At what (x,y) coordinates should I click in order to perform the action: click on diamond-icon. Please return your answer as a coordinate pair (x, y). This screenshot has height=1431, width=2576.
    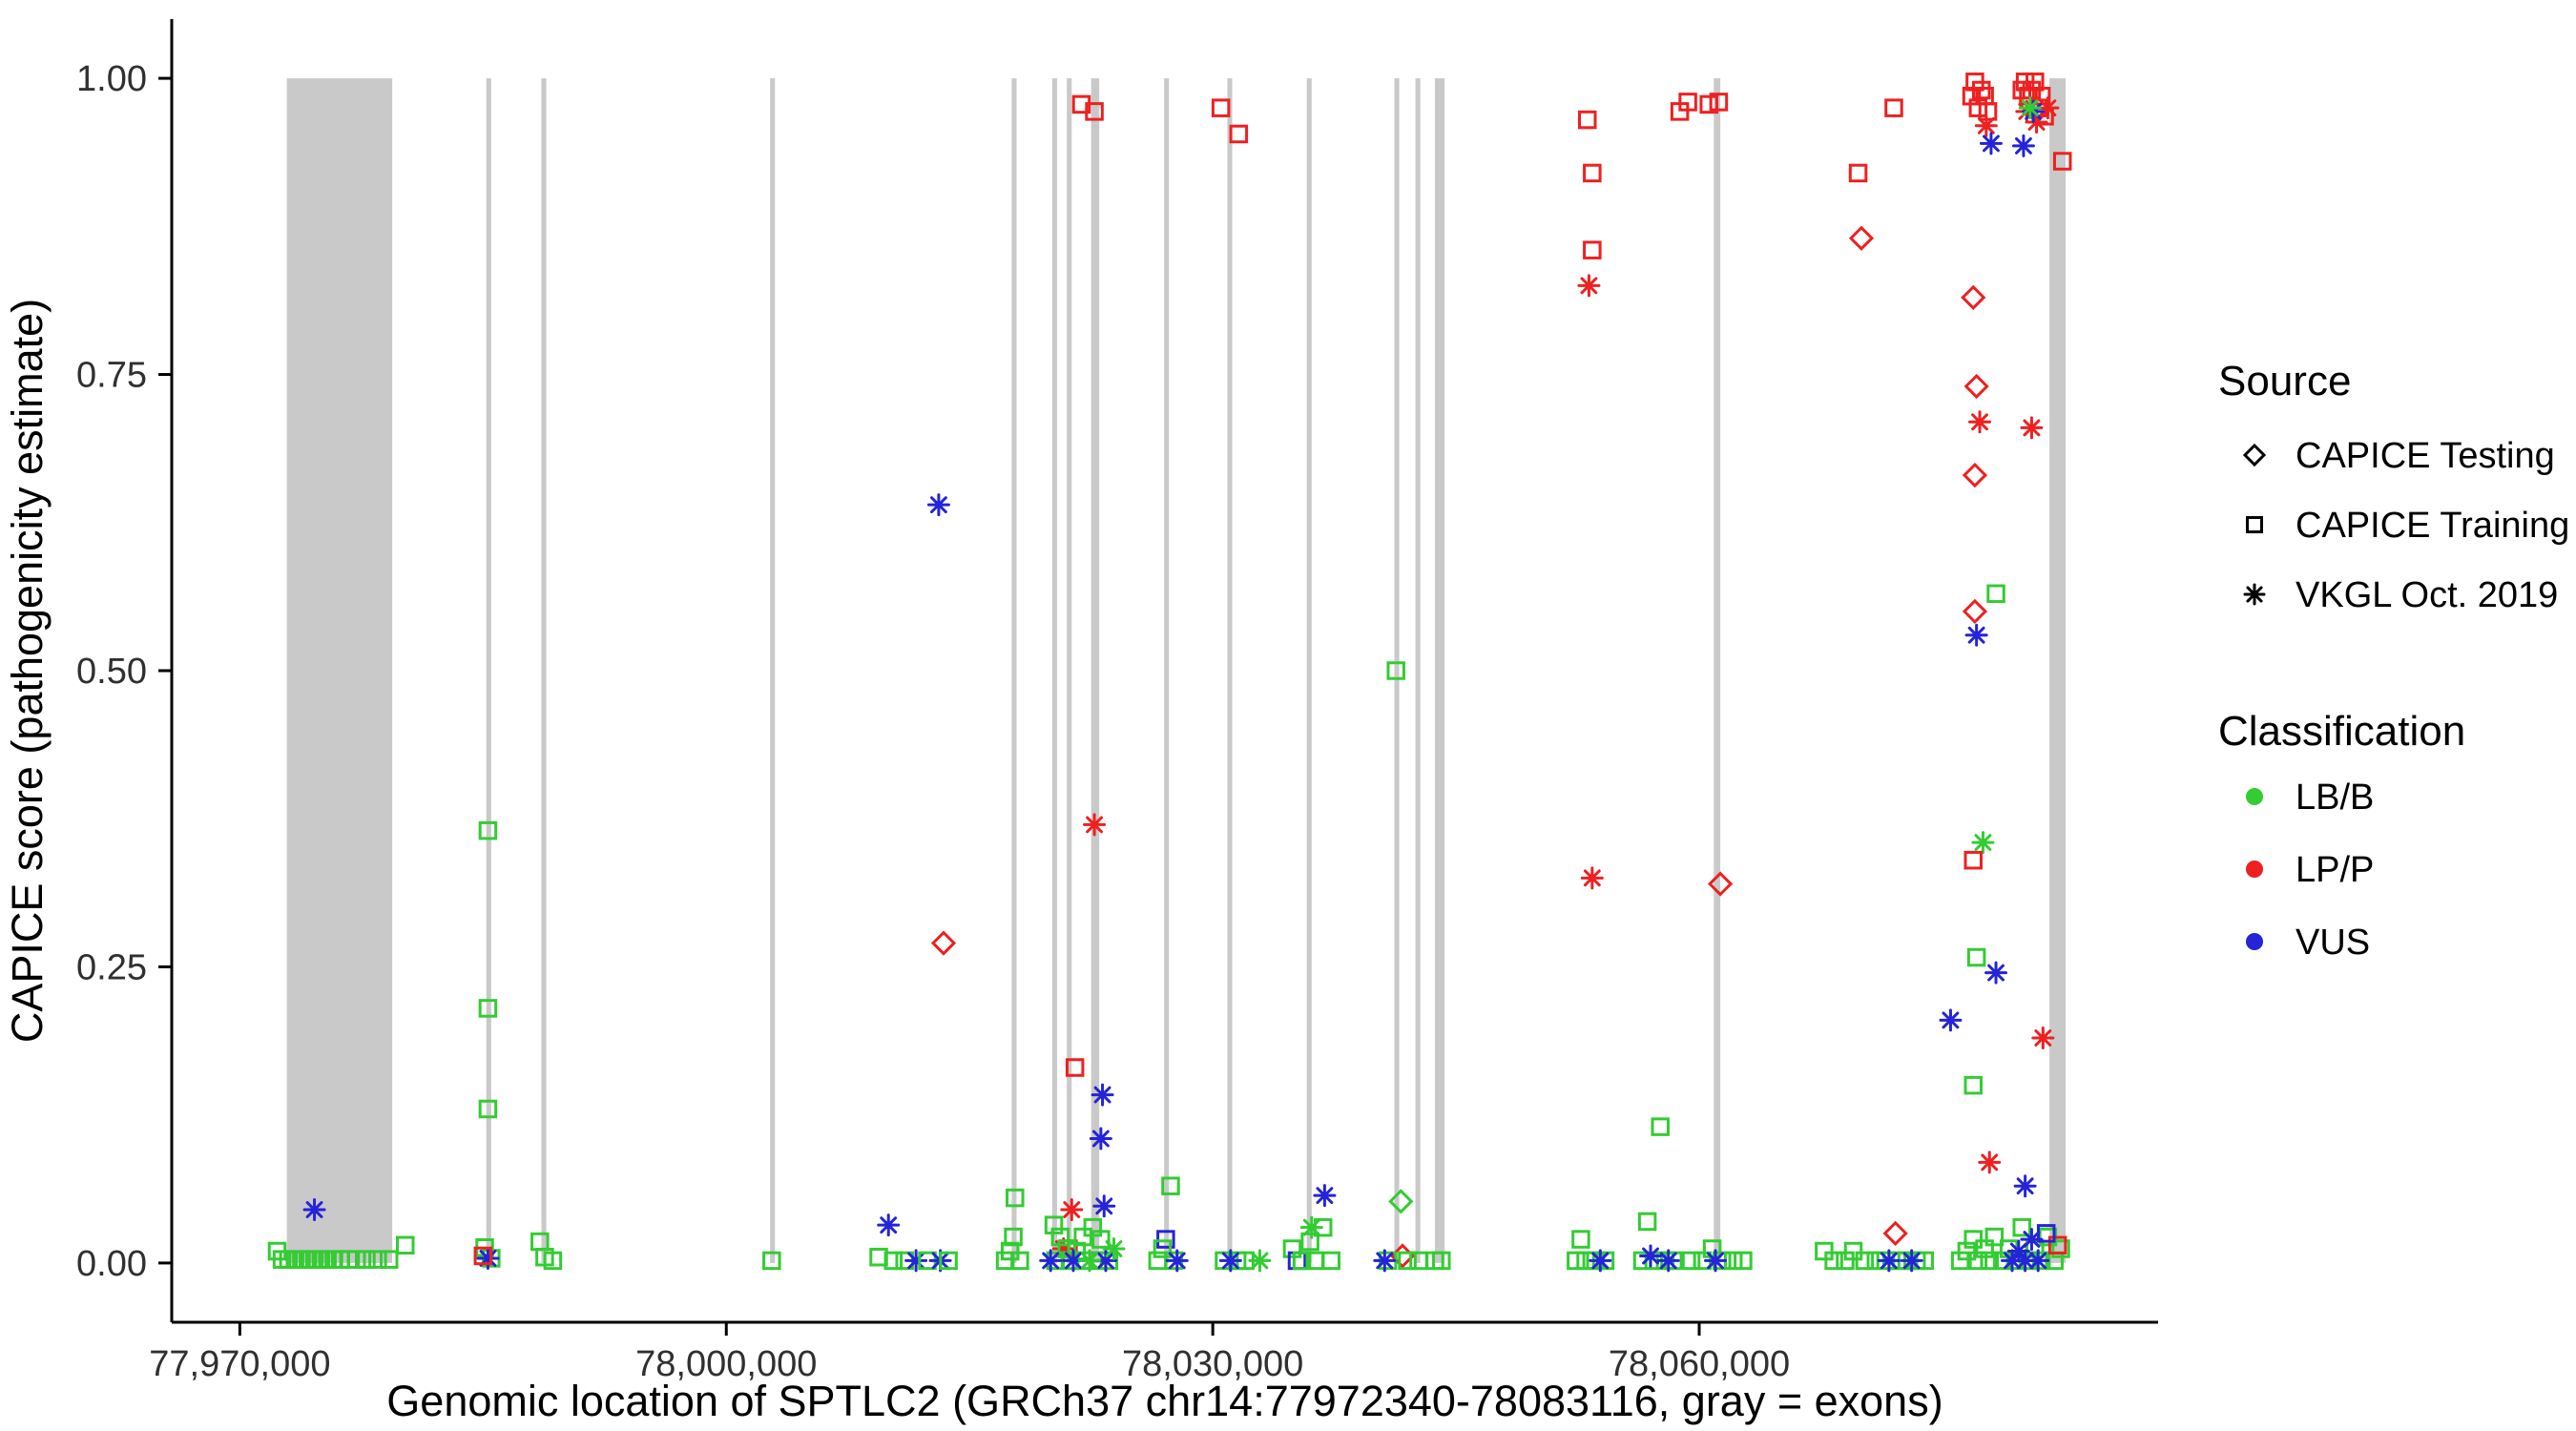
    Looking at the image, I should click on (2254, 455).